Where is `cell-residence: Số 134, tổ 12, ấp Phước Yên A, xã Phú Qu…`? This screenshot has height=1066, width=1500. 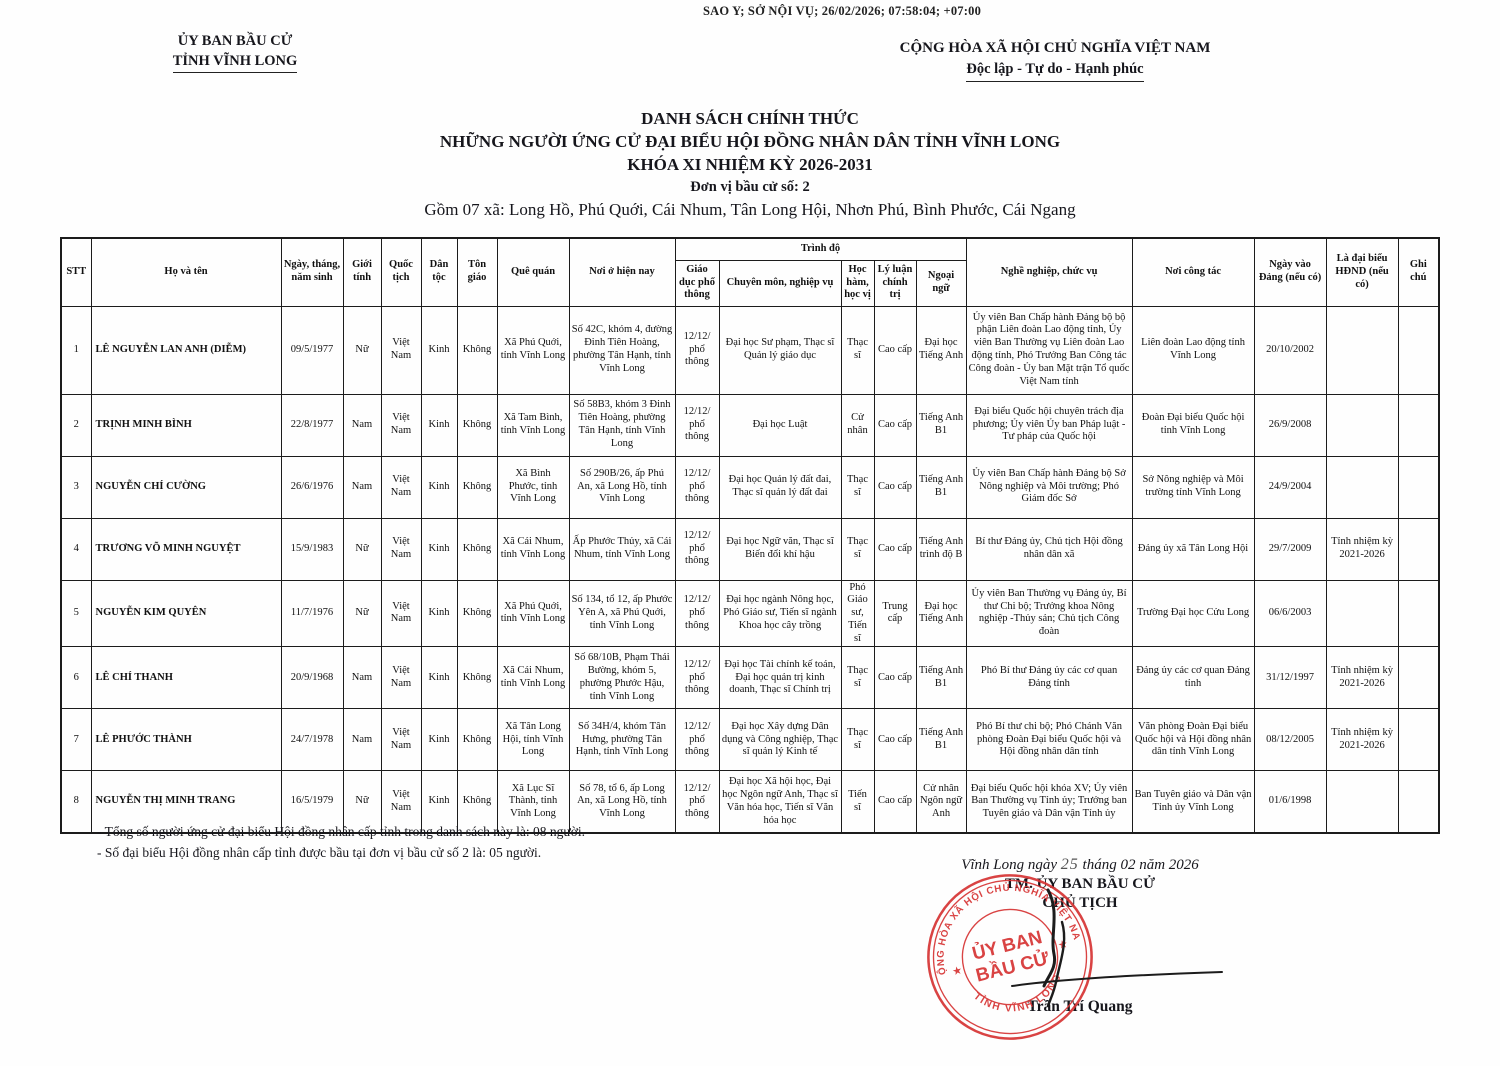 cell-residence: Số 134, tổ 12, ấp Phước Yên A, xã Phú Qu… is located at coordinates (622, 613).